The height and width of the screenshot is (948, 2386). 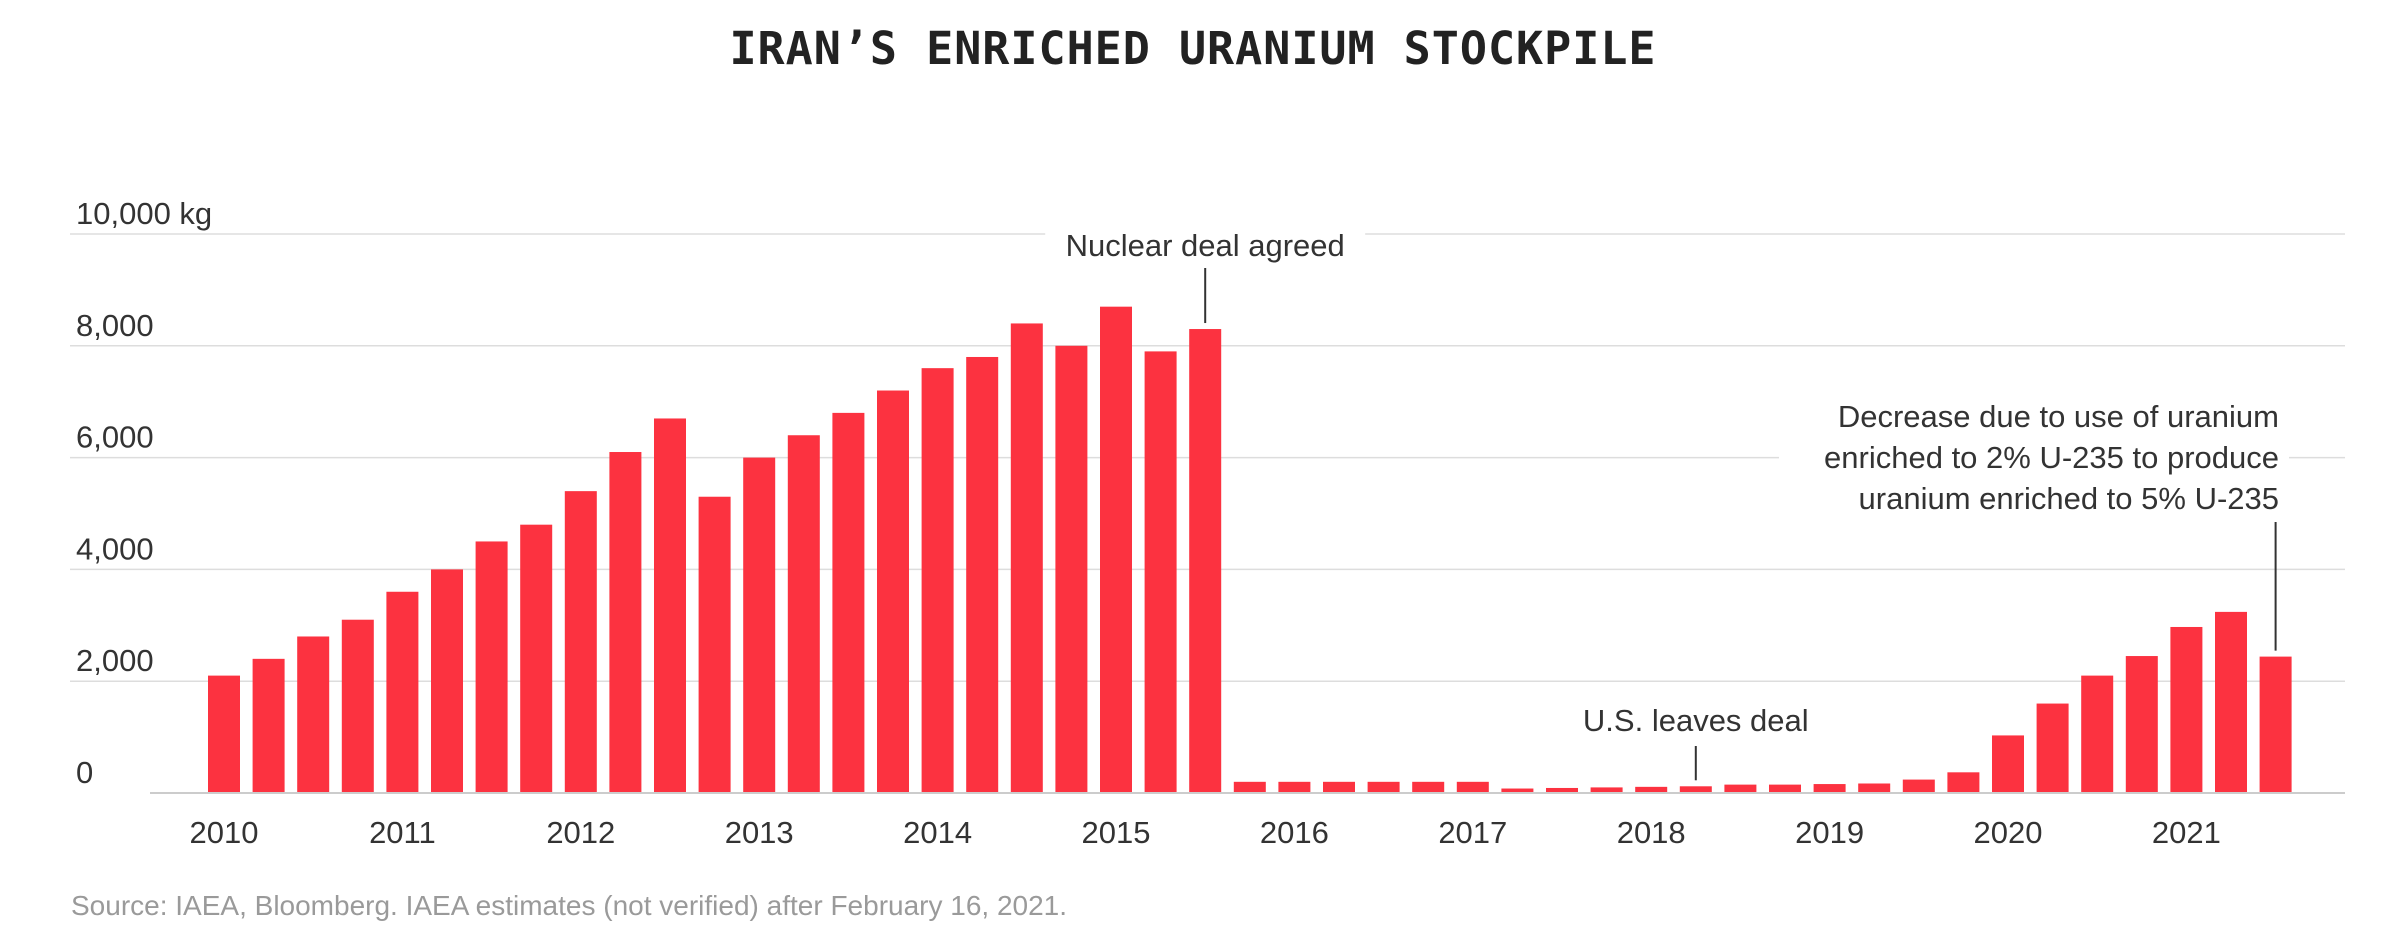 What do you see at coordinates (759, 832) in the screenshot?
I see `x-tick-label: 2013` at bounding box center [759, 832].